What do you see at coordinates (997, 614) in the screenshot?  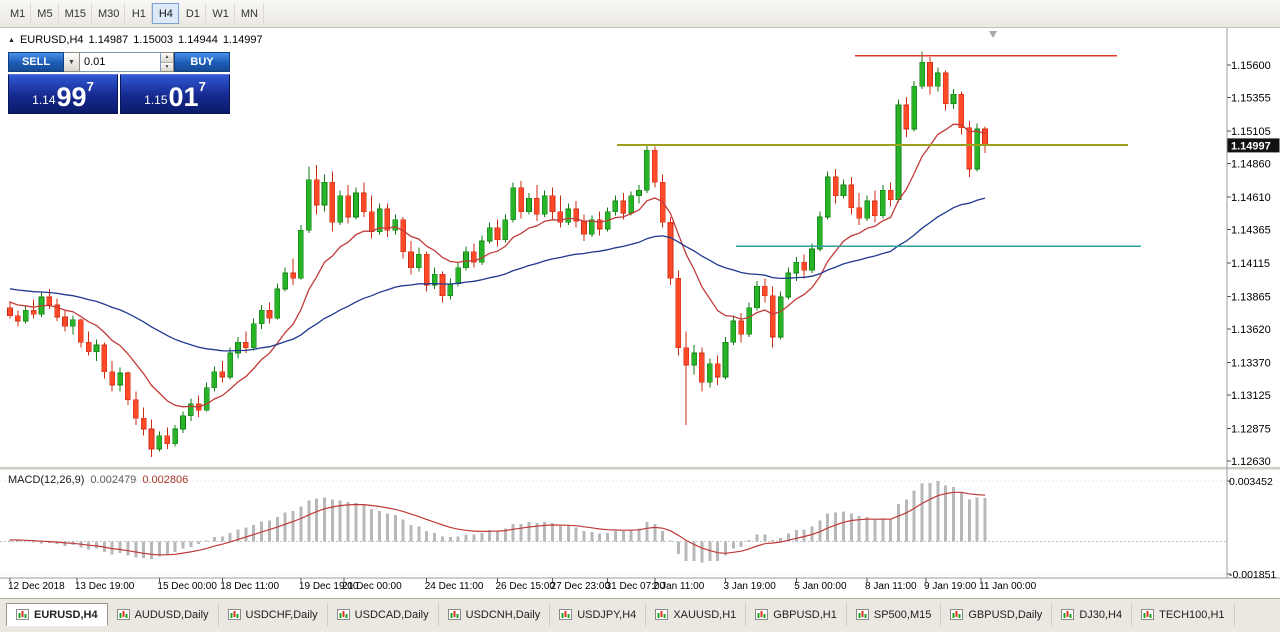 I see `chart-tab-gbpusd-daily: GBPUSD,Daily` at bounding box center [997, 614].